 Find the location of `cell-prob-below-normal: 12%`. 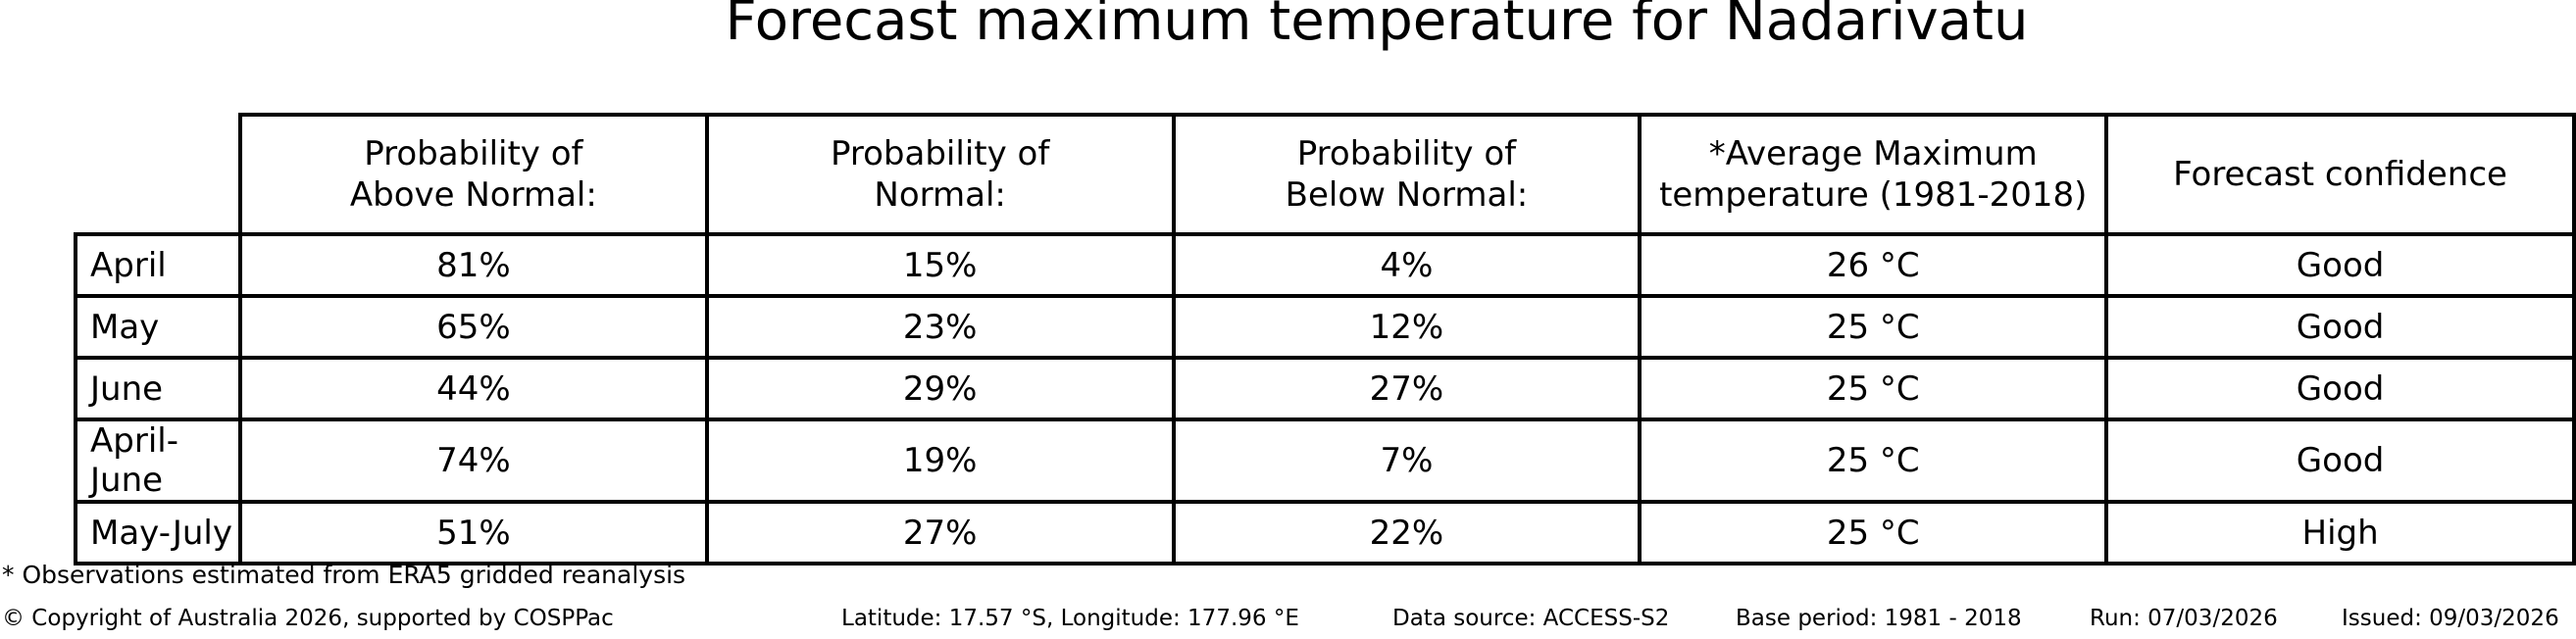

cell-prob-below-normal: 12% is located at coordinates (1406, 327).